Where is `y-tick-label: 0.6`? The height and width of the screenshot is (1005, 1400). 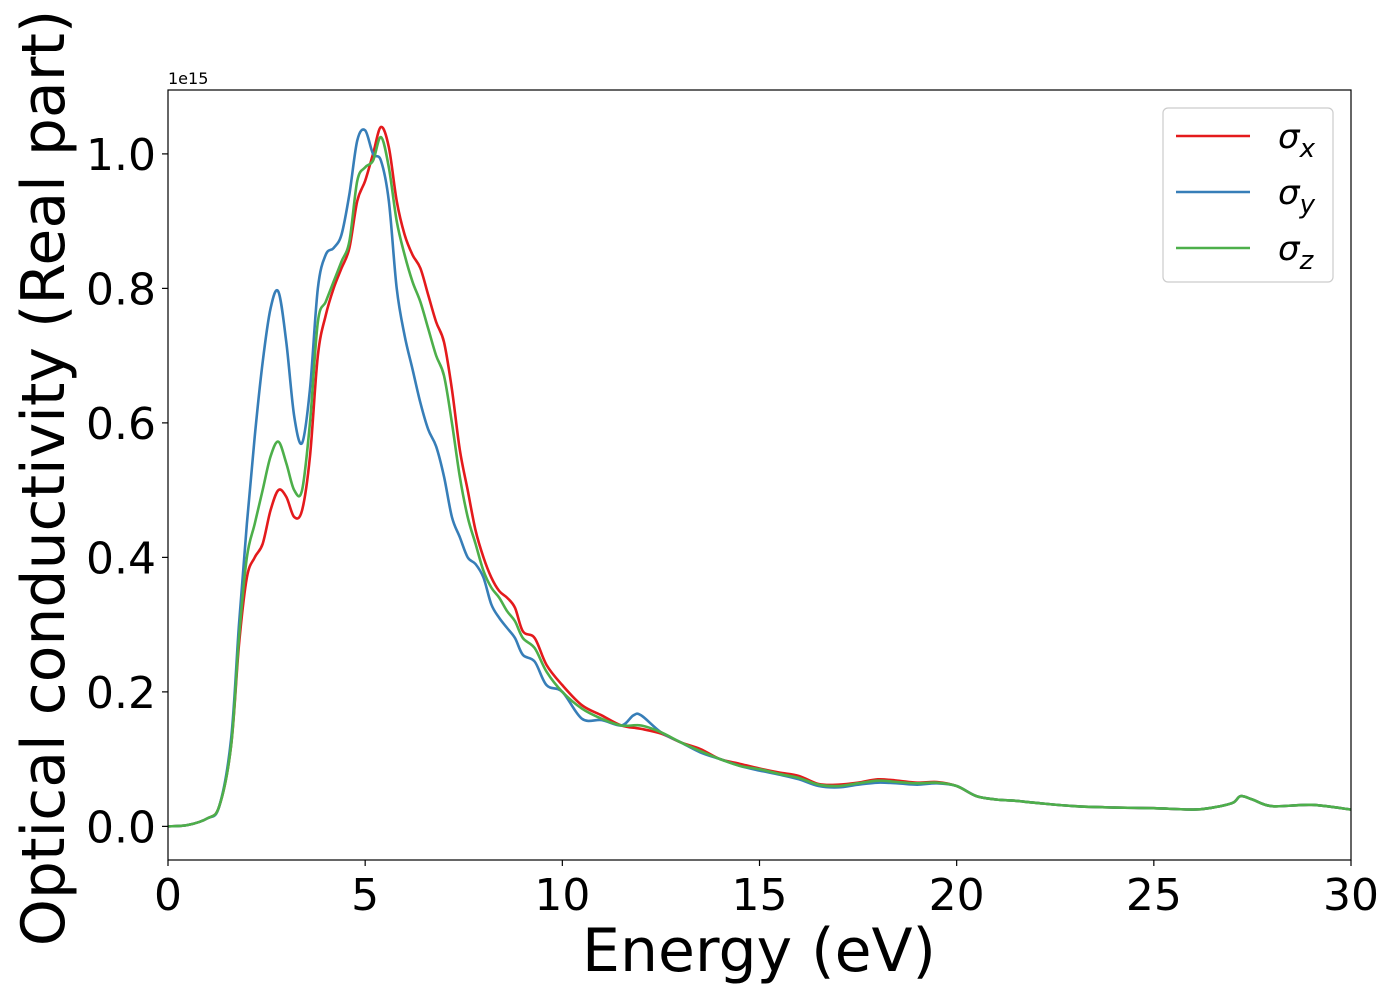
y-tick-label: 0.6 is located at coordinates (121, 424).